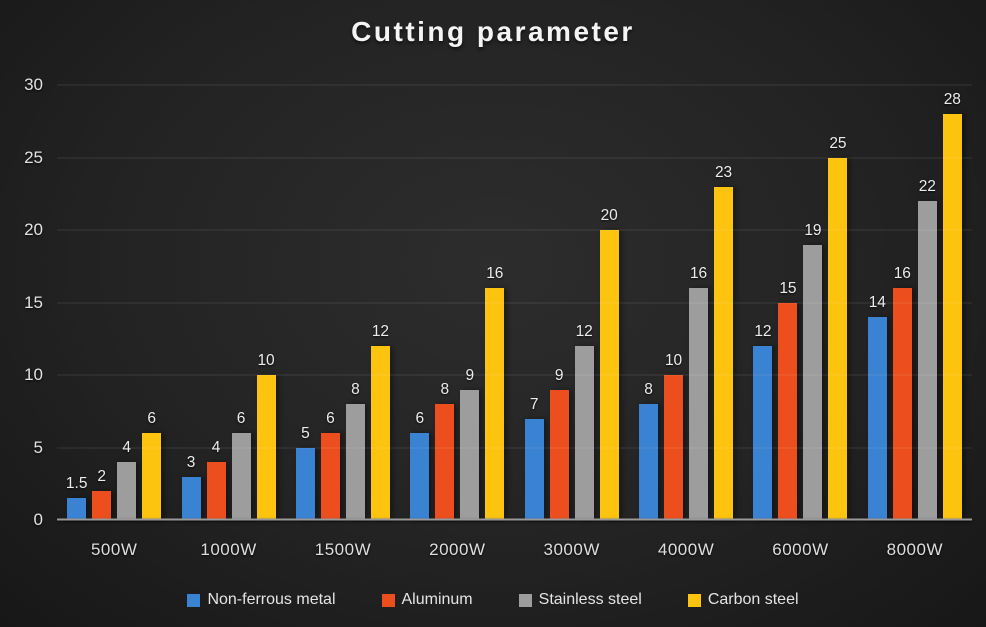 Image resolution: width=986 pixels, height=627 pixels. Describe the element at coordinates (305, 472) in the screenshot. I see `bar: 5` at that location.